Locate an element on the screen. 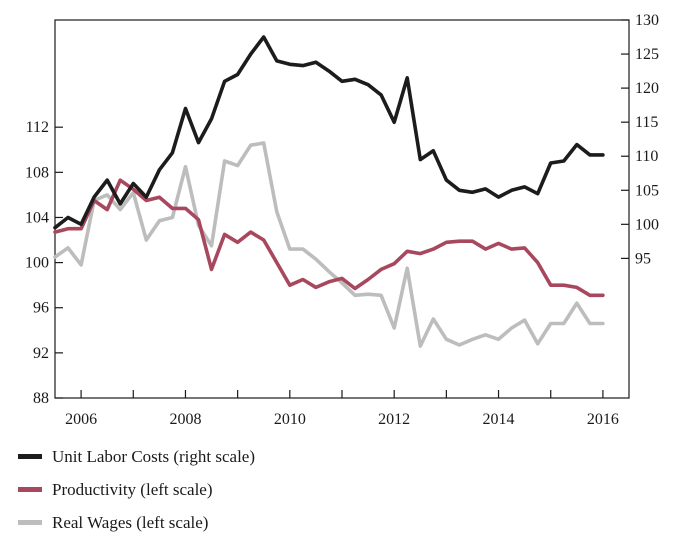 The image size is (689, 539). x-tick-label: 2016 is located at coordinates (603, 419).